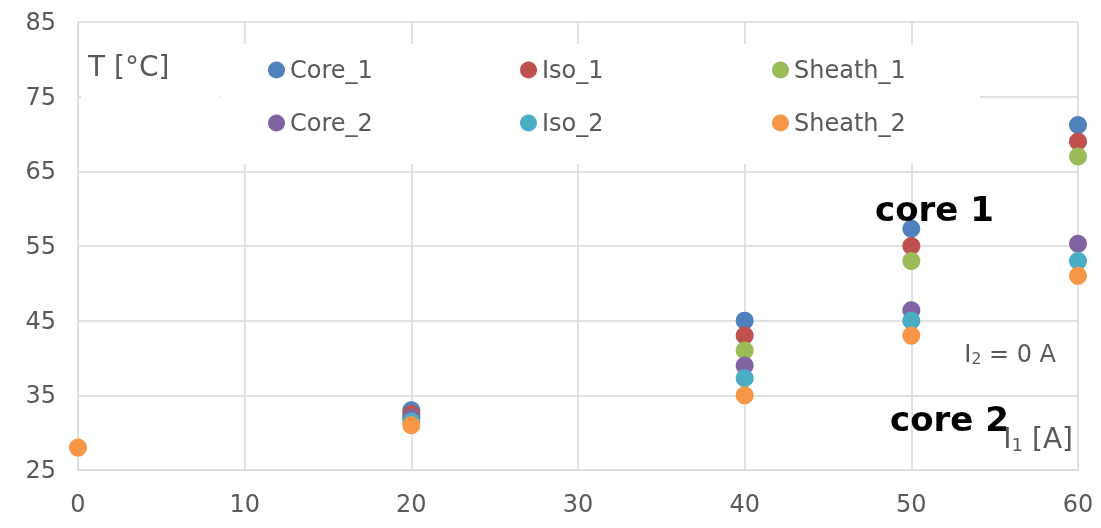  What do you see at coordinates (850, 70) in the screenshot?
I see `legend-label: Sheath_1` at bounding box center [850, 70].